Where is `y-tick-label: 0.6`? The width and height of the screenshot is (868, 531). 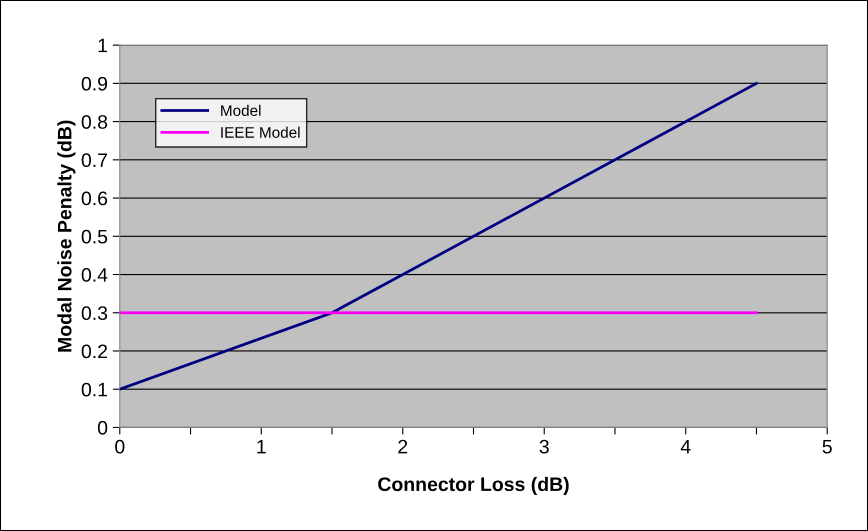 y-tick-label: 0.6 is located at coordinates (95, 199).